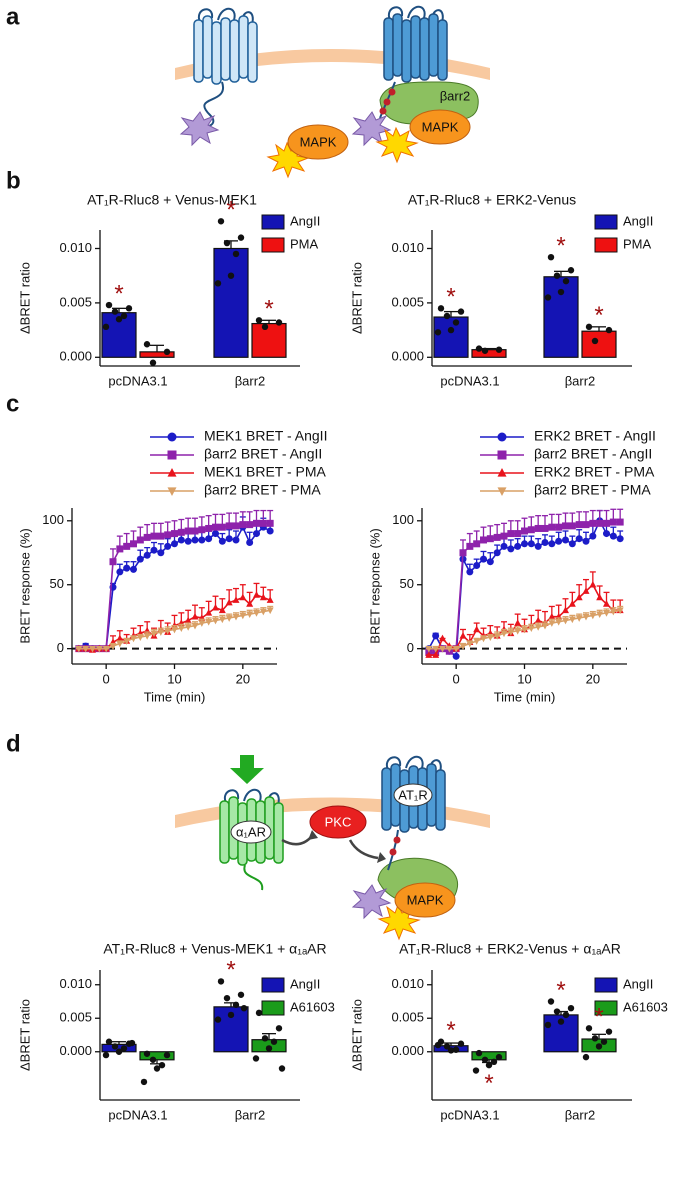 This screenshot has width=675, height=1179. What do you see at coordinates (75, 356) in the screenshot?
I see `y-tick-label: 0.000` at bounding box center [75, 356].